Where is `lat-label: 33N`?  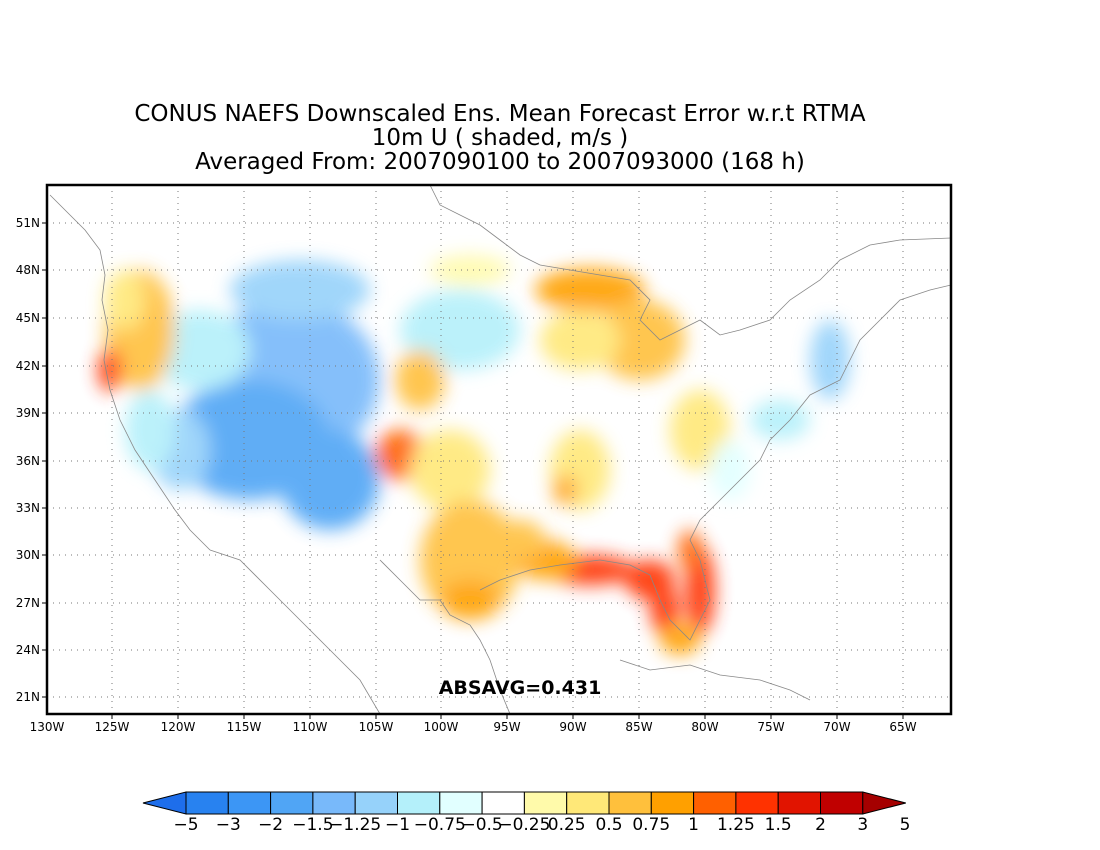
lat-label: 33N is located at coordinates (28, 508).